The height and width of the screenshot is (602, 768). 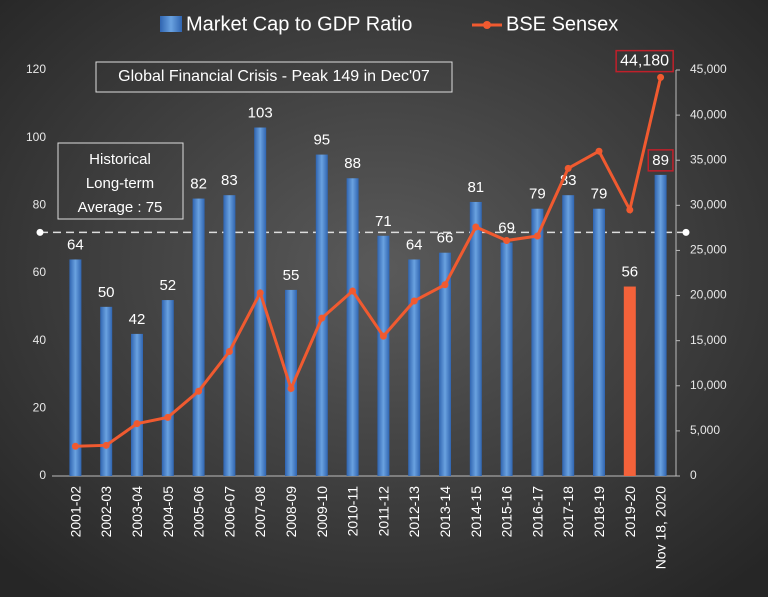 What do you see at coordinates (476, 512) in the screenshot?
I see `x-tick-label: 2014-15` at bounding box center [476, 512].